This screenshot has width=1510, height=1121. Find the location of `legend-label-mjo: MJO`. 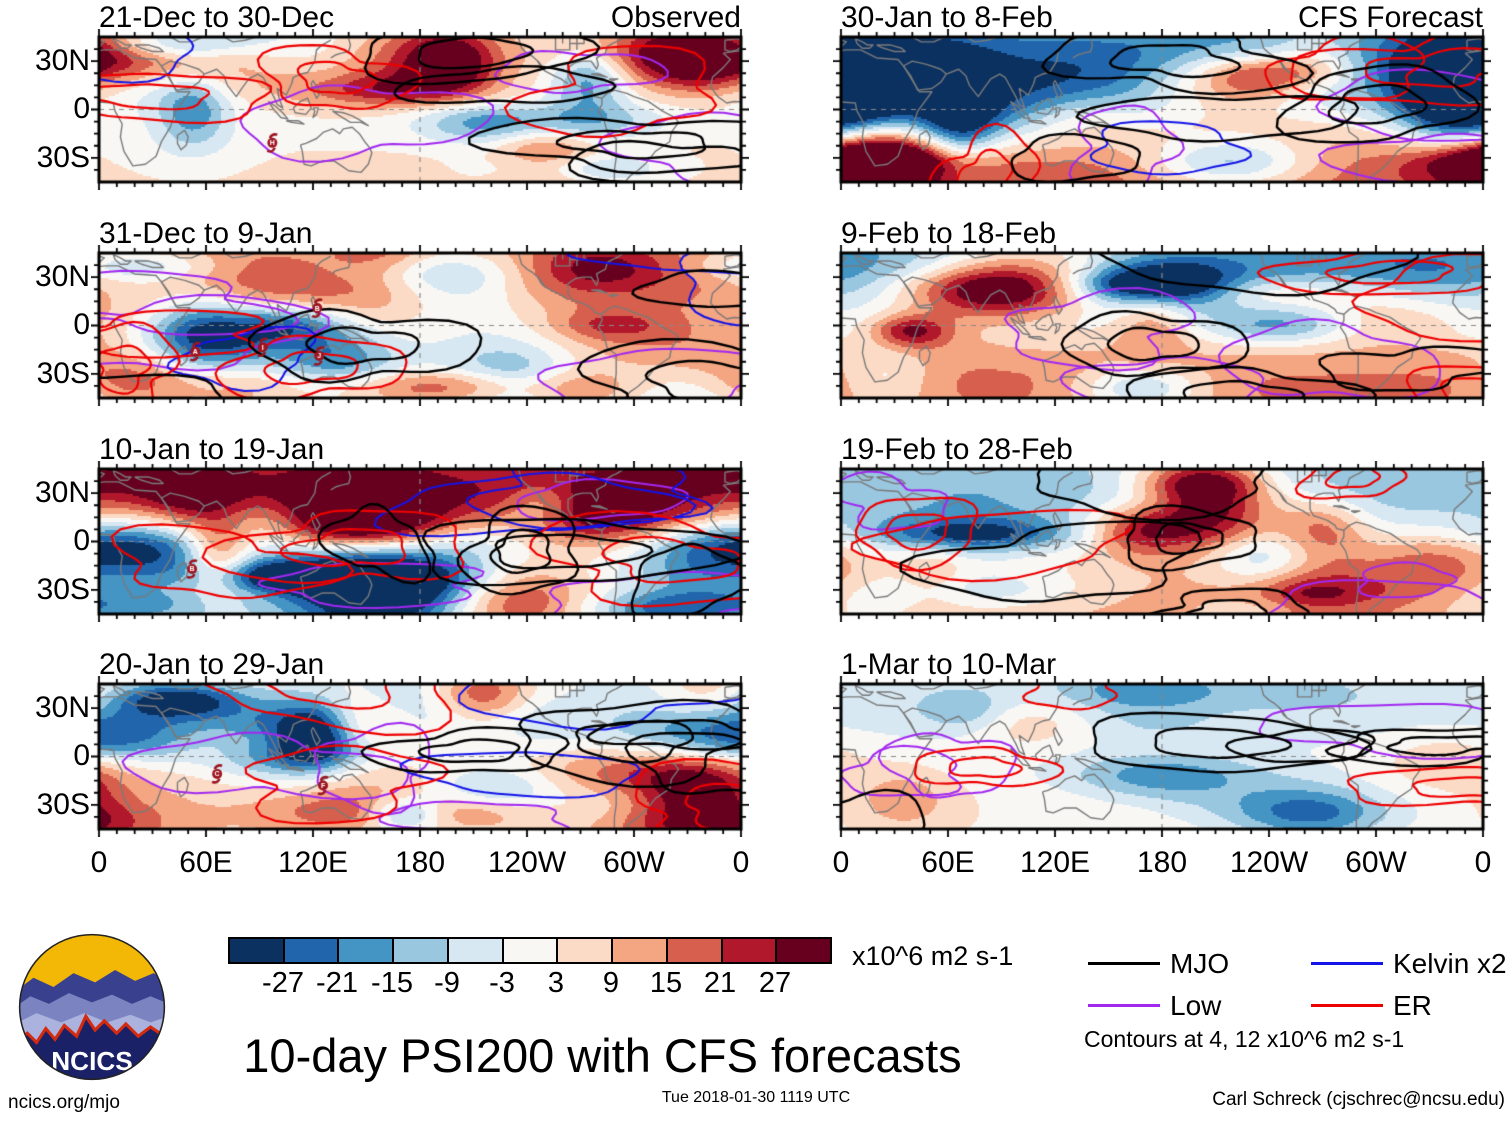

legend-label-mjo: MJO is located at coordinates (1200, 963).